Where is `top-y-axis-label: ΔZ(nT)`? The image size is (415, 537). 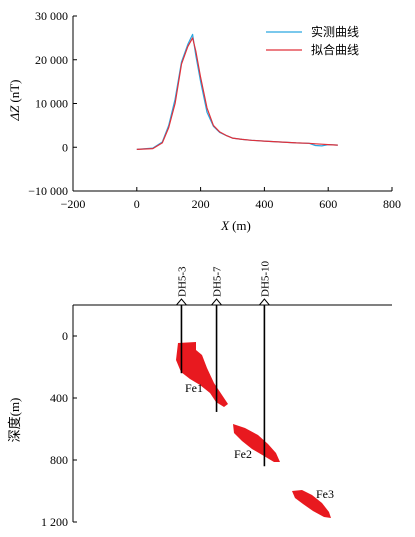 top-y-axis-label: ΔZ(nT) is located at coordinates (14, 101).